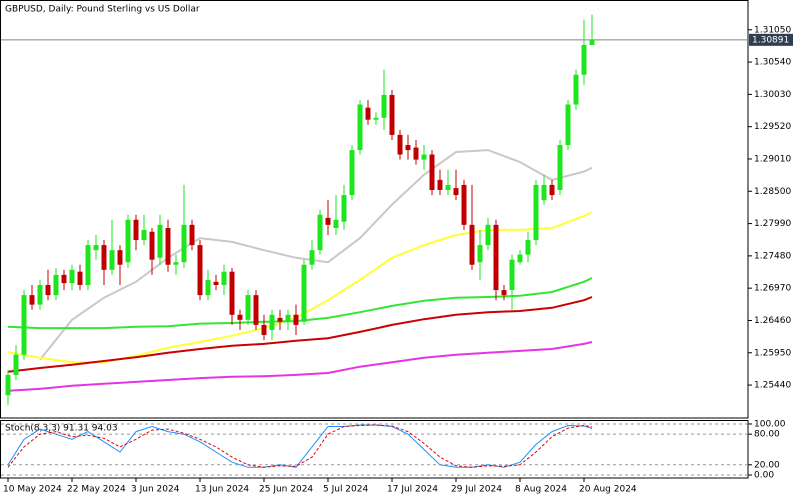  Describe the element at coordinates (767, 435) in the screenshot. I see `stoch-y-tick-label: 80.00` at that location.